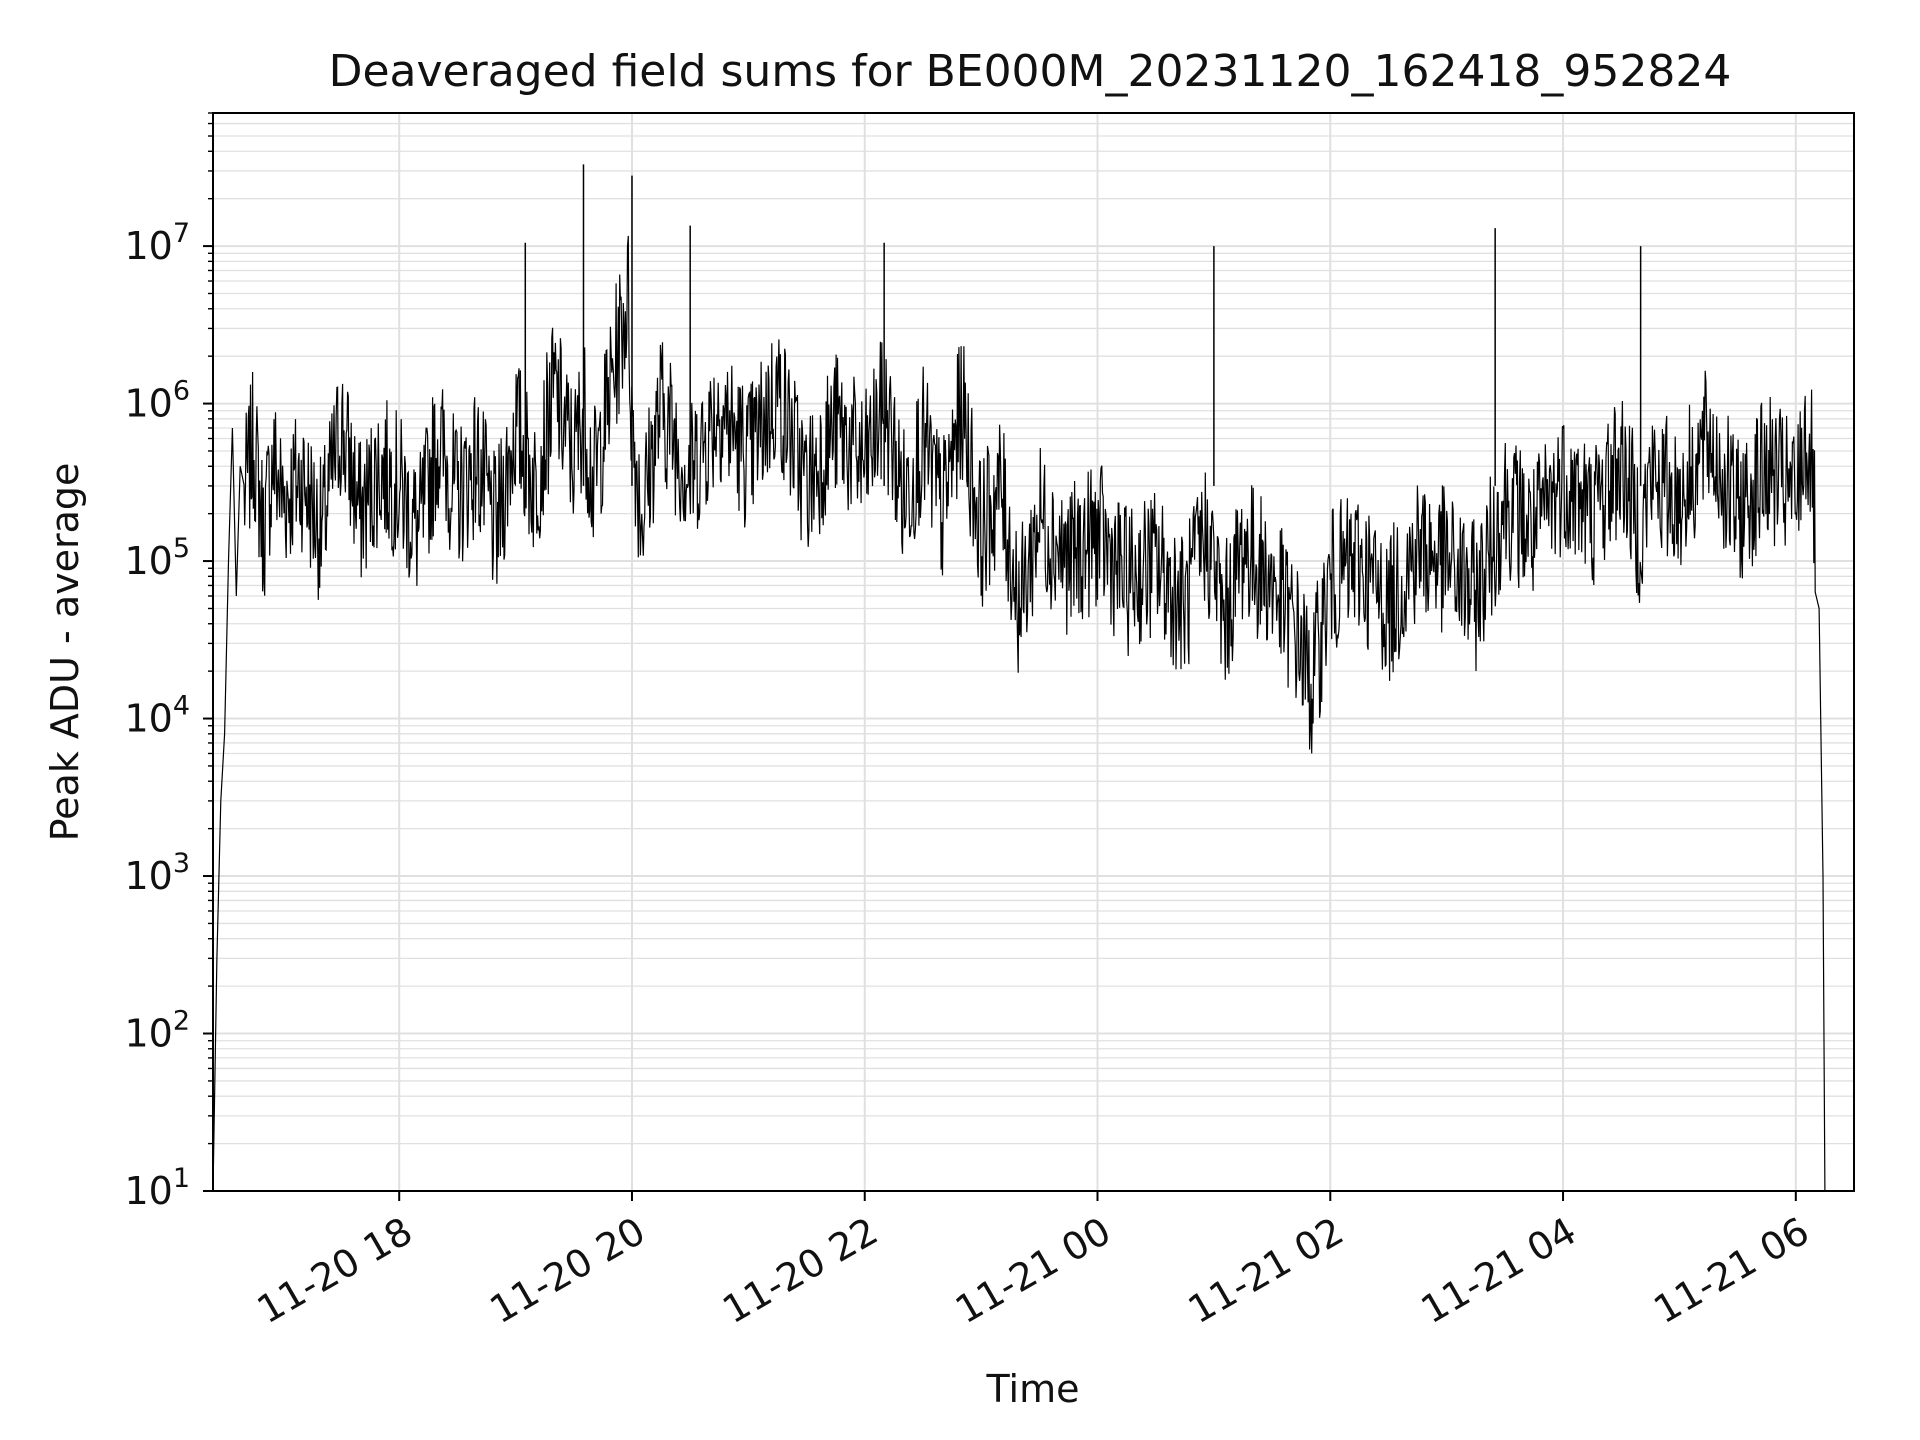  I want to click on y-tick-label-exponent: 1, so click(181, 1178).